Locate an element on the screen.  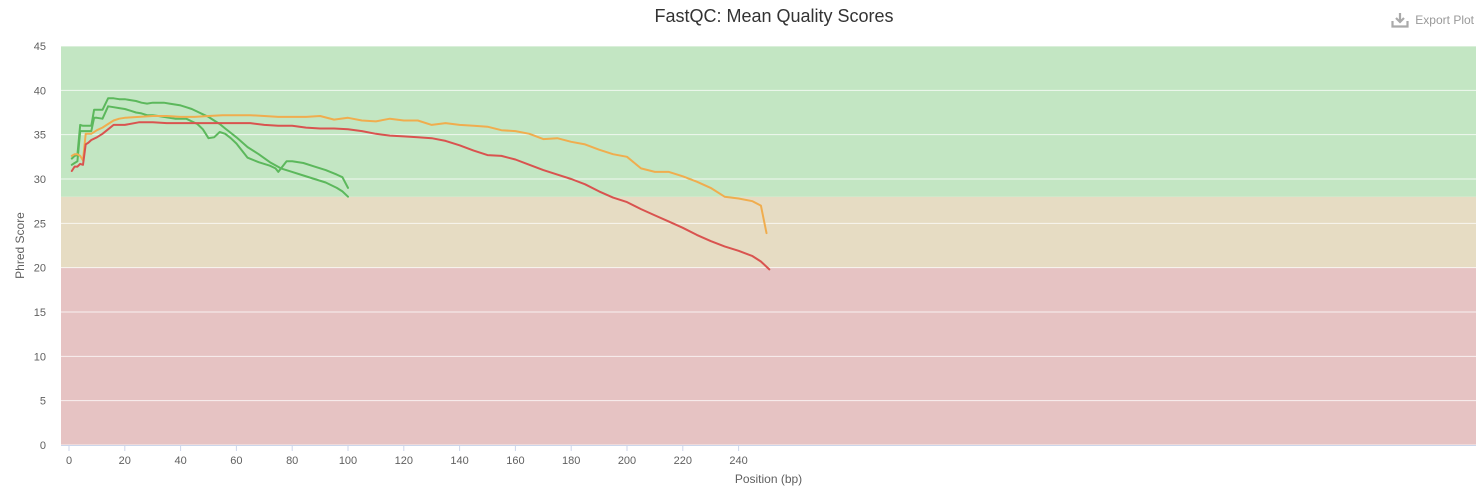
y-tick-label: 30 is located at coordinates (40, 180).